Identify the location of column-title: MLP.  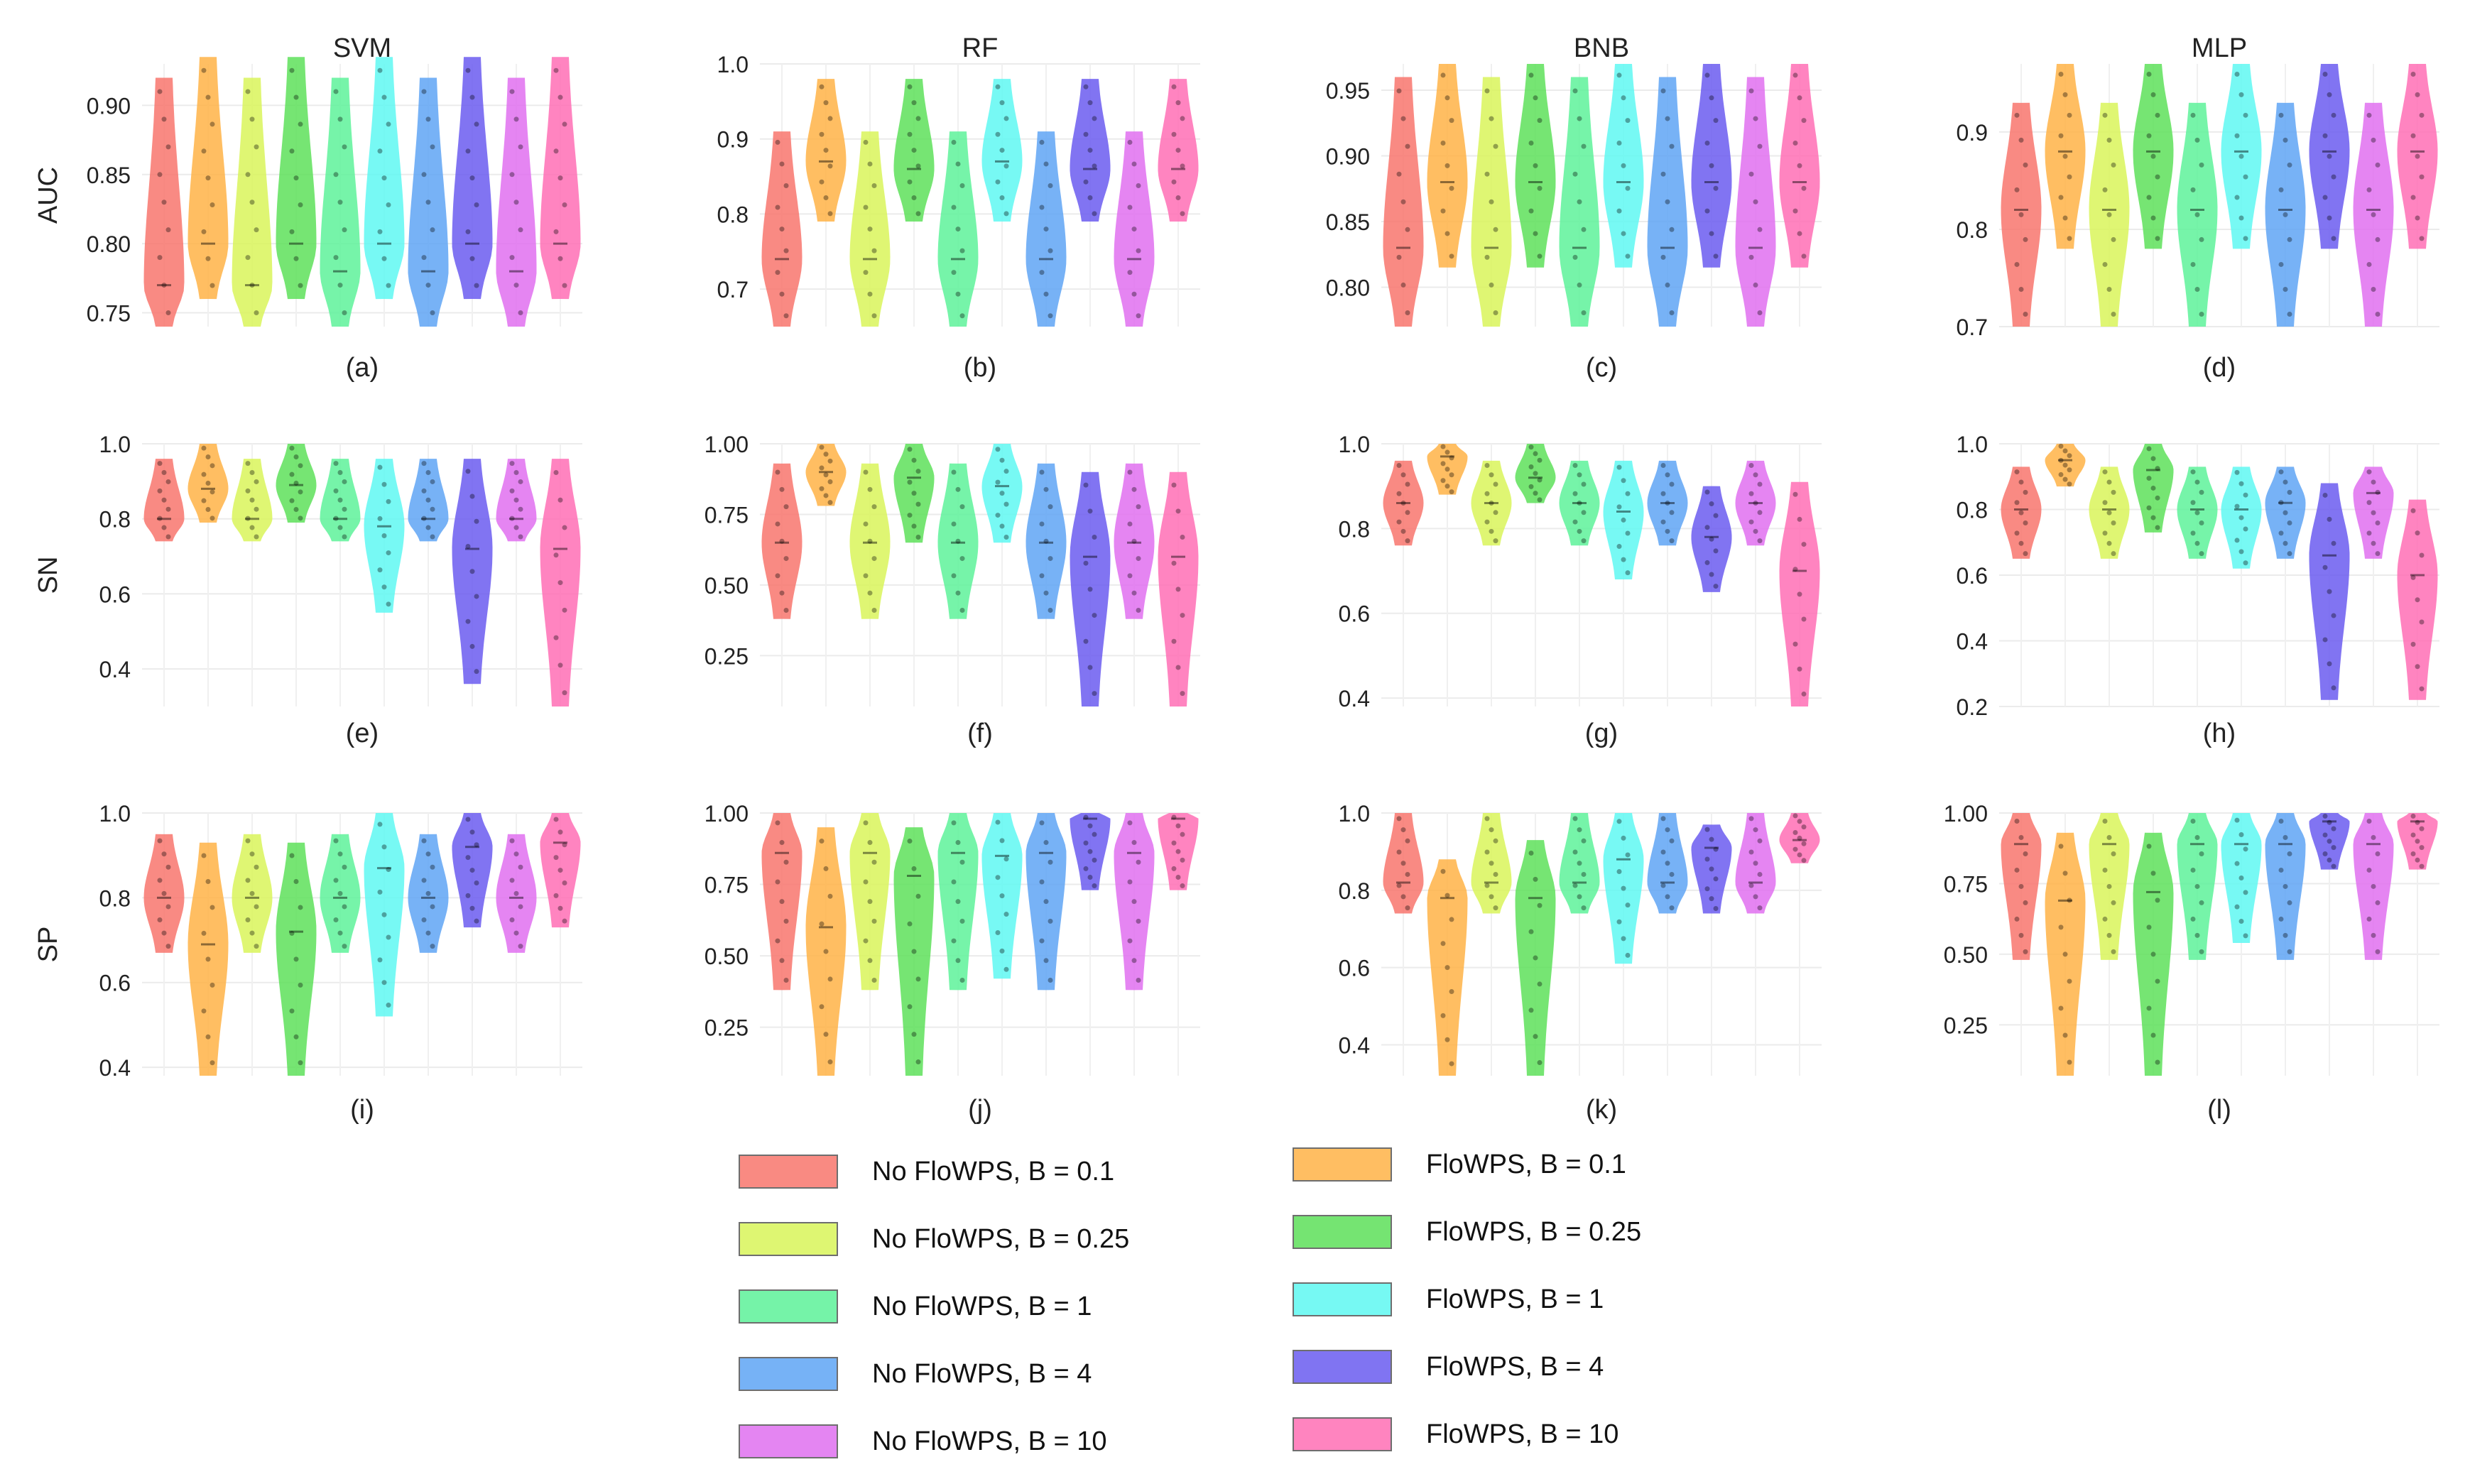
(2219, 48).